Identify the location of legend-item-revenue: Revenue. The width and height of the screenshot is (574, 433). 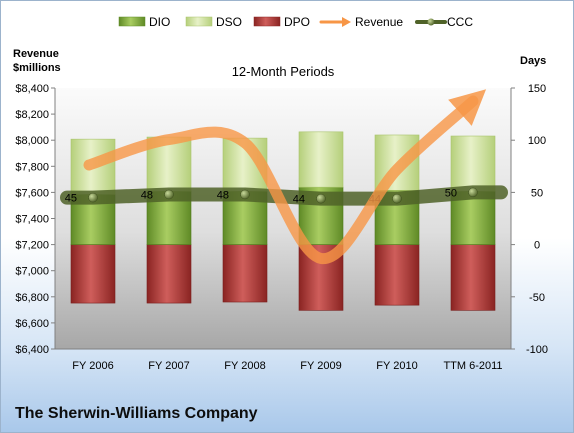
(361, 22).